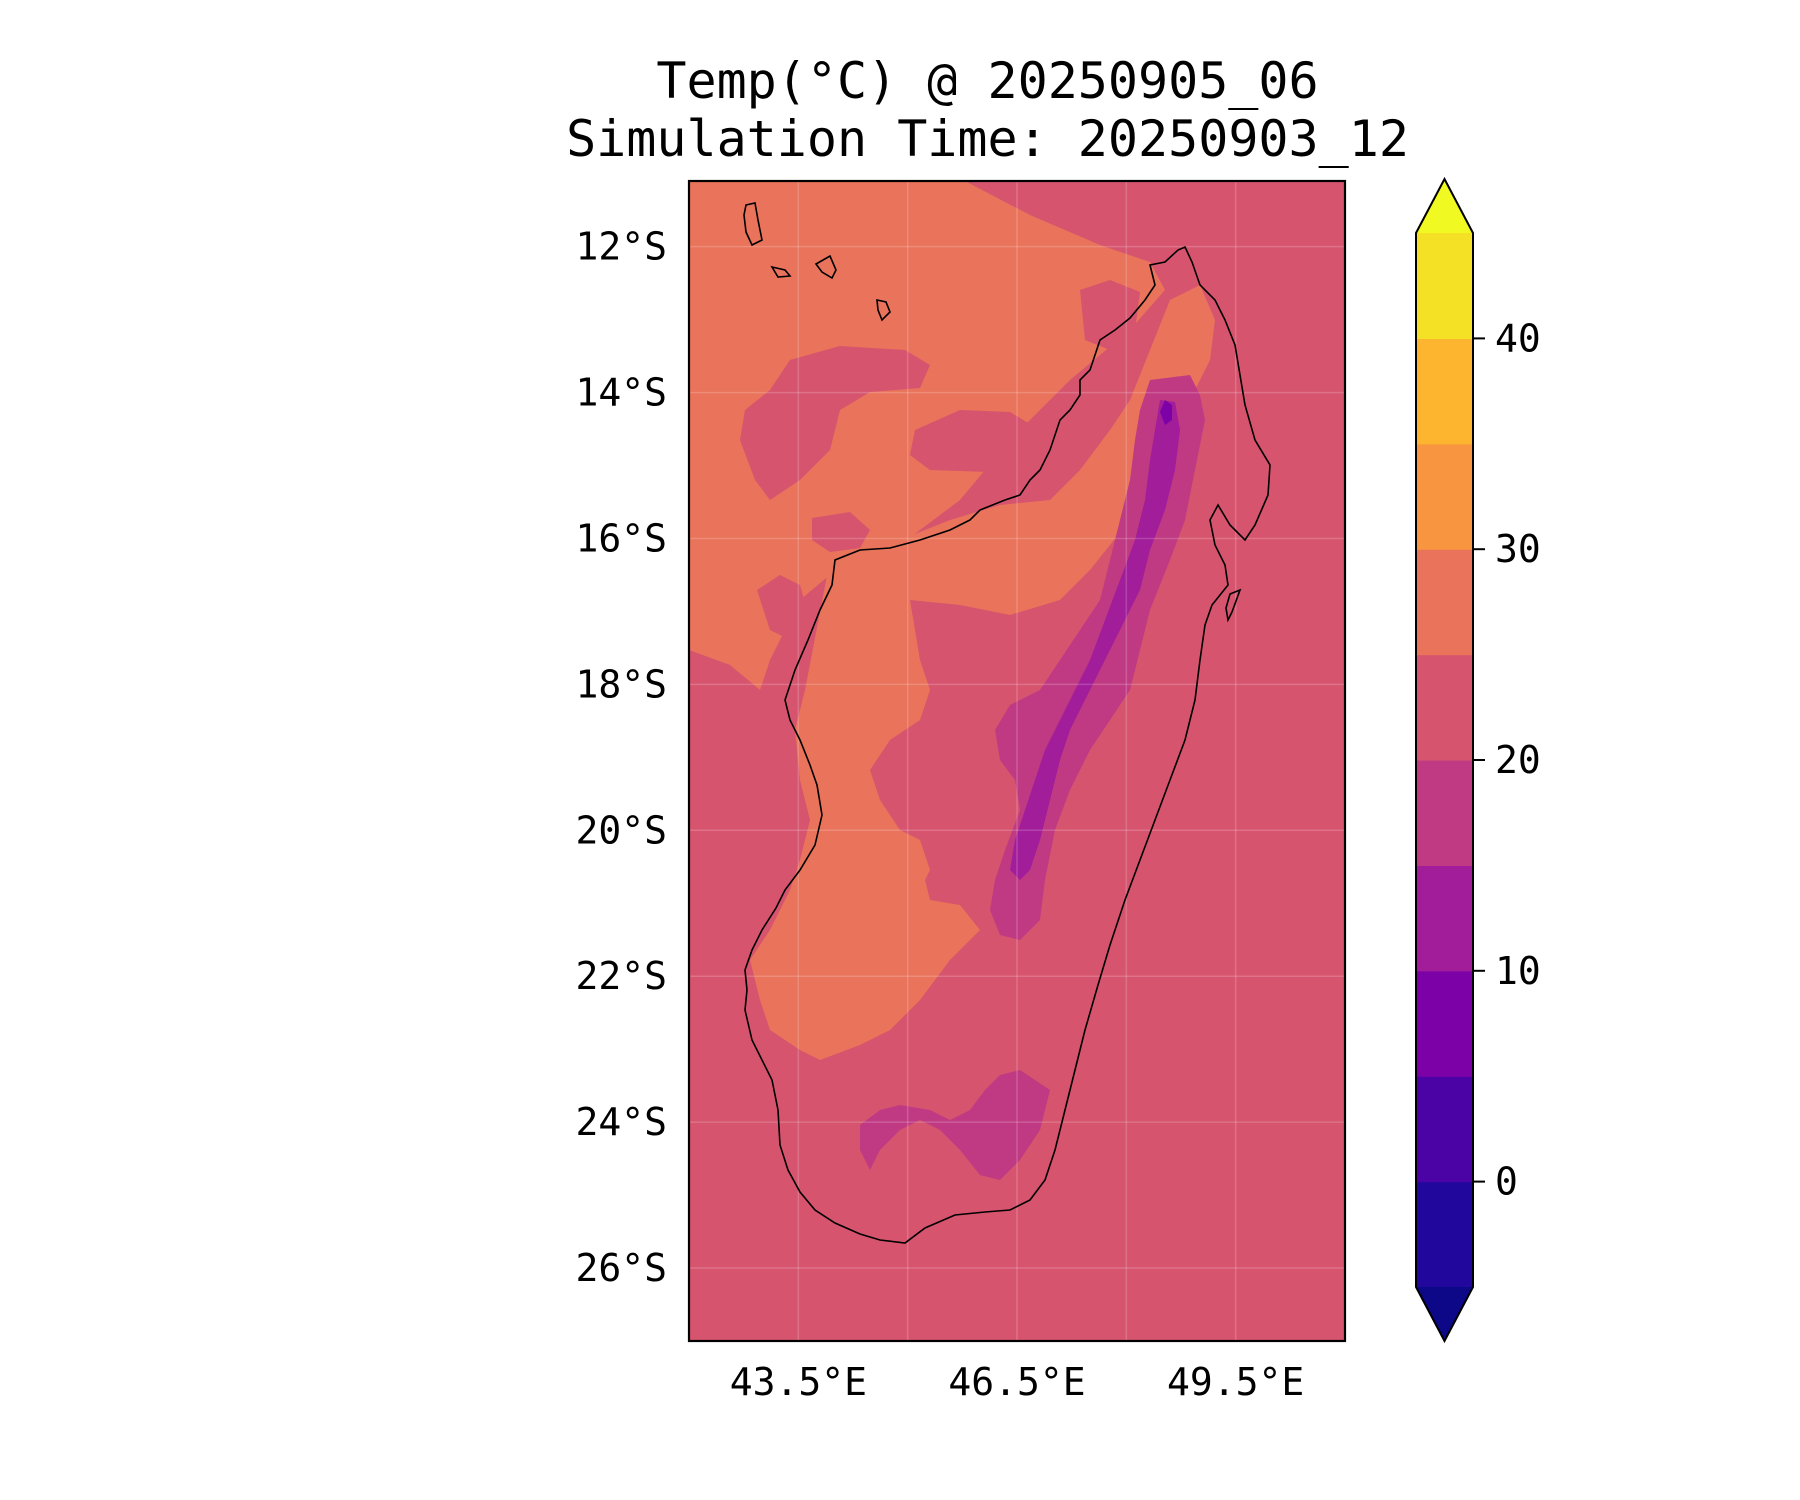  I want to click on colorbar-tick-label: 0, so click(1506, 1182).